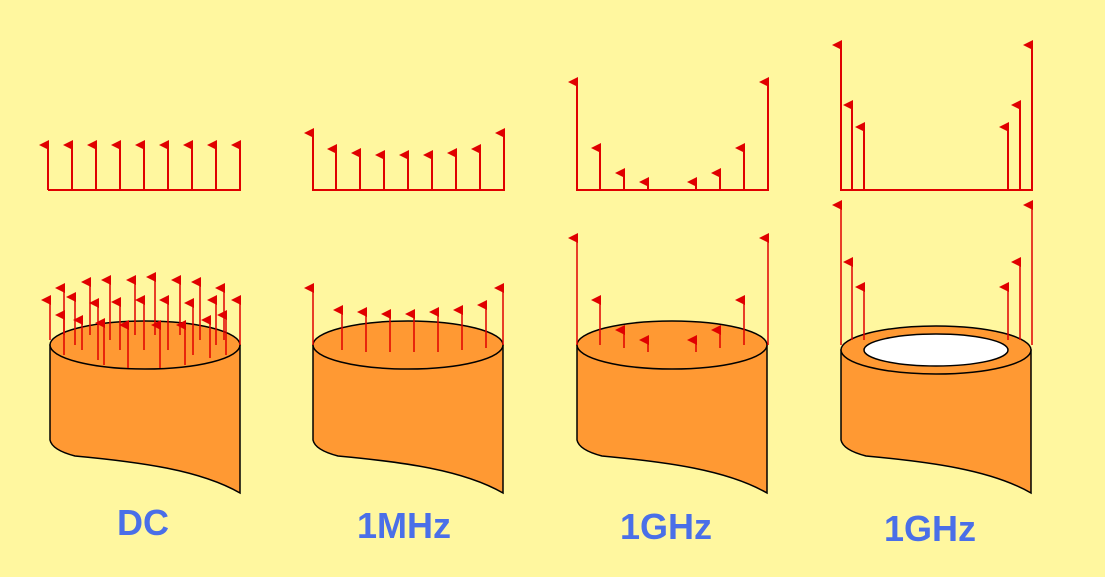 This screenshot has width=1105, height=577. I want to click on label-1ghz-hollow: 1GHz, so click(930, 528).